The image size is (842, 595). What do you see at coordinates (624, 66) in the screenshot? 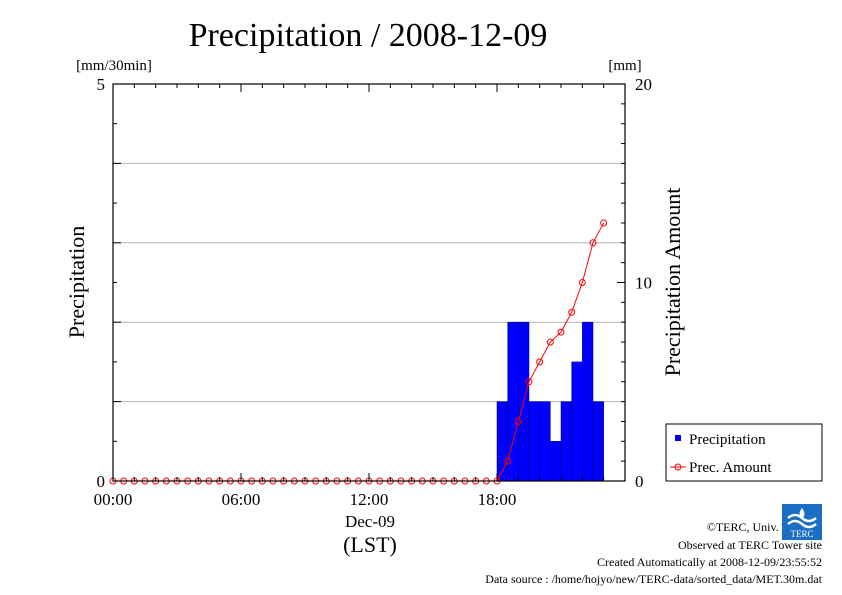
I see `right-unit-label: [mm]` at bounding box center [624, 66].